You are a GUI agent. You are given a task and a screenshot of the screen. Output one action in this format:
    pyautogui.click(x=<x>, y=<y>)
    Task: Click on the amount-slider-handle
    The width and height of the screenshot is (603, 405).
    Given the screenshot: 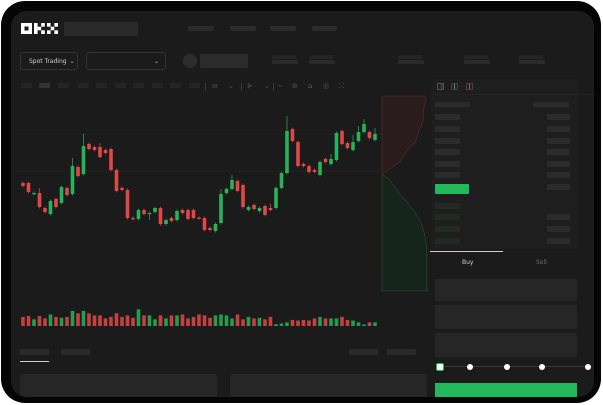 What is the action you would take?
    pyautogui.click(x=440, y=367)
    